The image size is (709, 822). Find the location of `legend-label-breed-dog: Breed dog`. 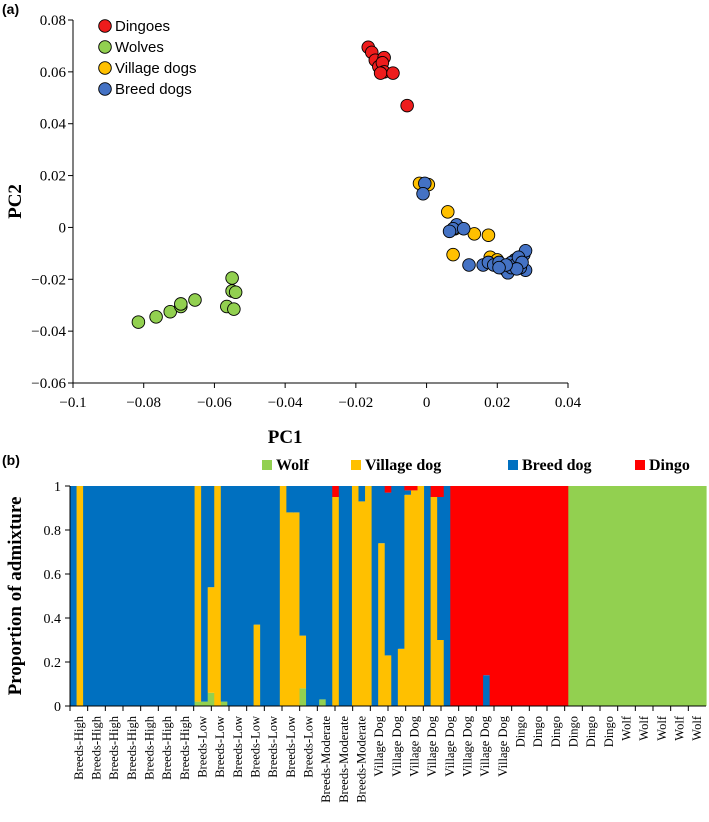

legend-label-breed-dog: Breed dog is located at coordinates (556, 465).